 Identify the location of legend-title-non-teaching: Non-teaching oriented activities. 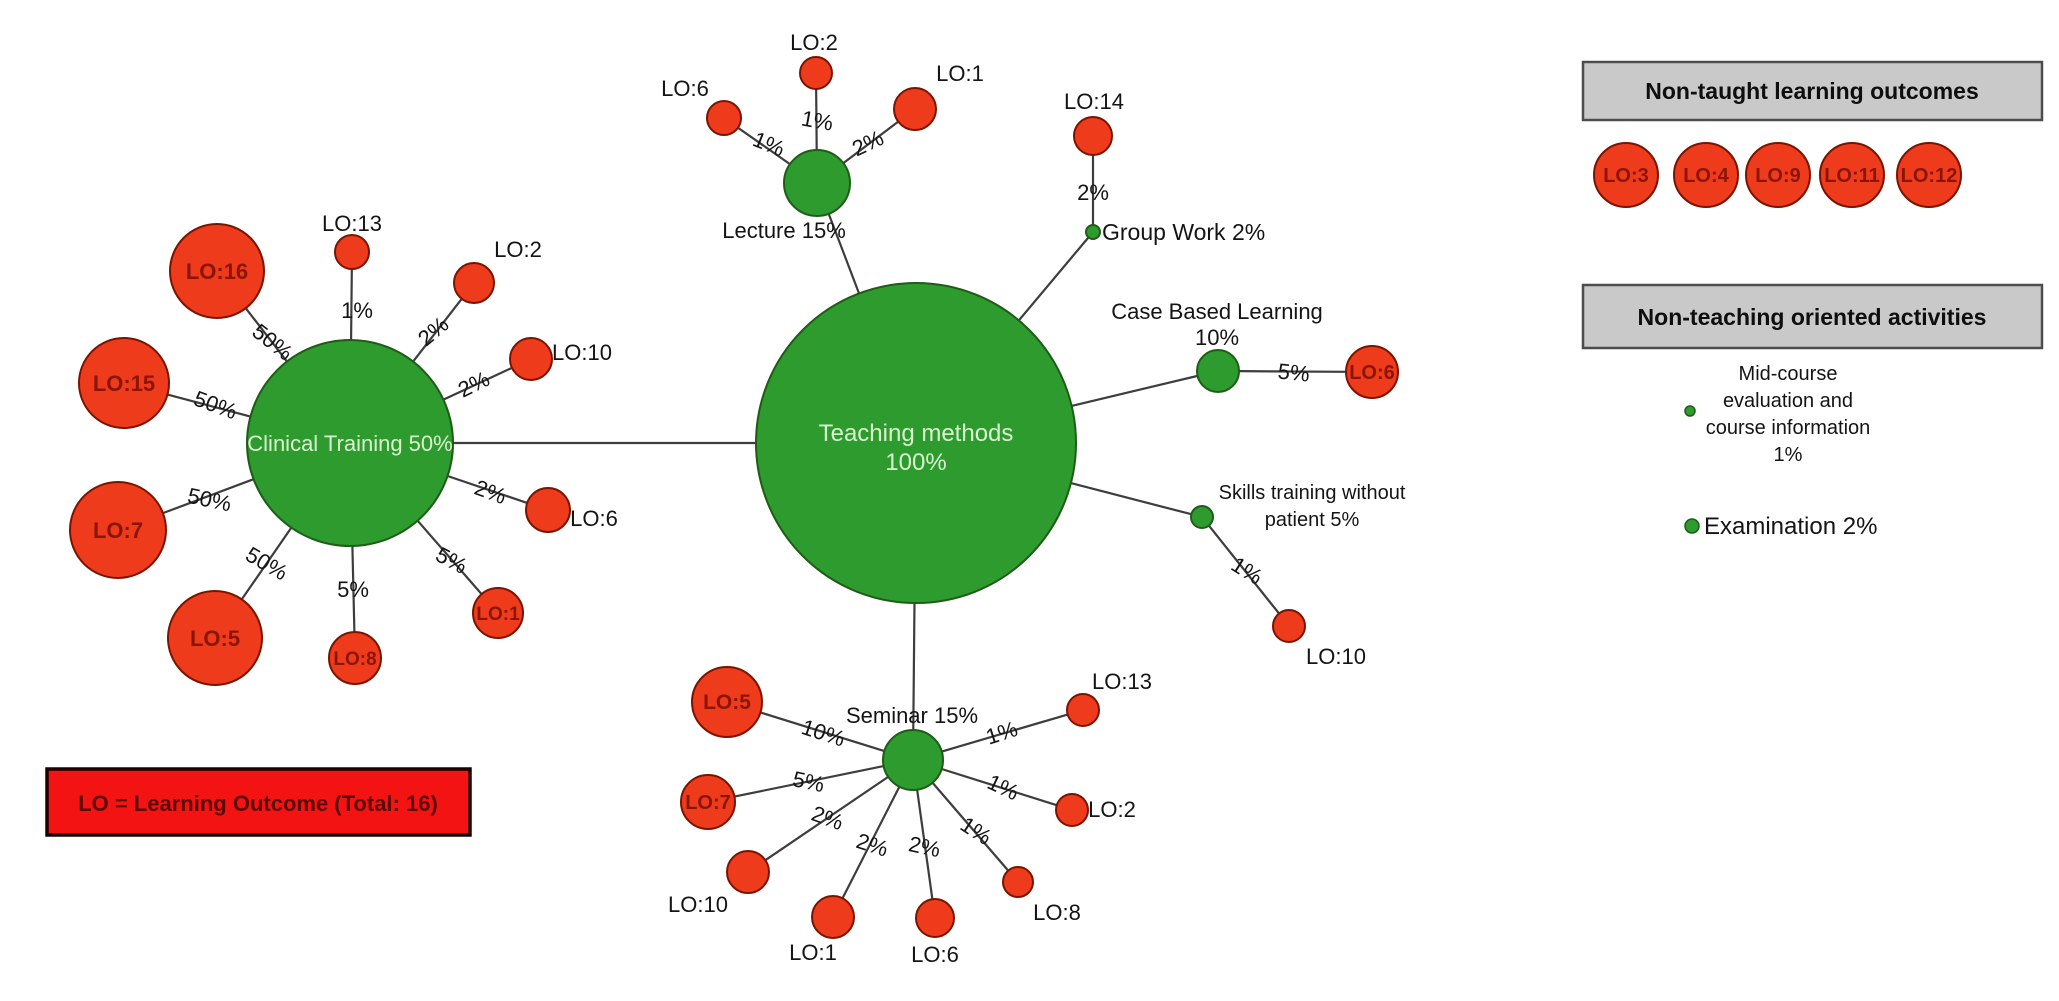
(1812, 317).